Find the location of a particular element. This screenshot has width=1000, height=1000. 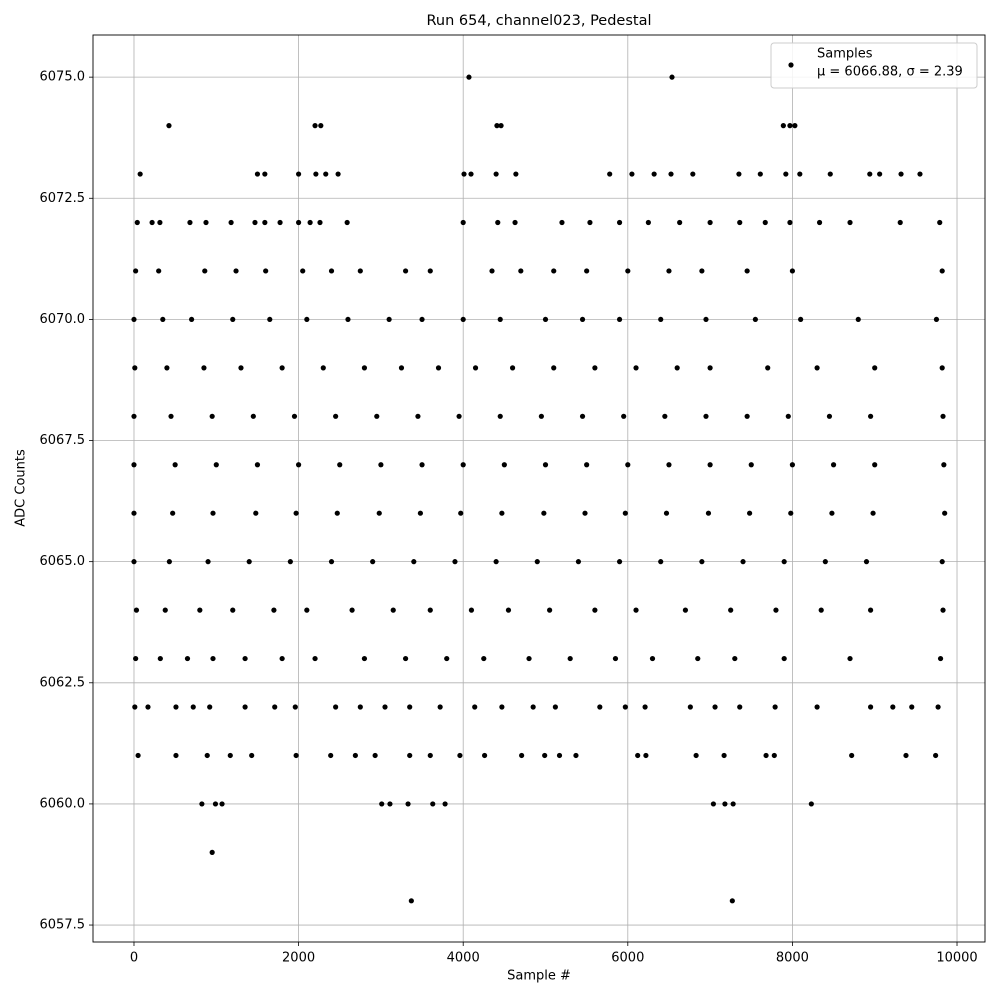

y-tick-label: 6065.0 is located at coordinates (63, 561).